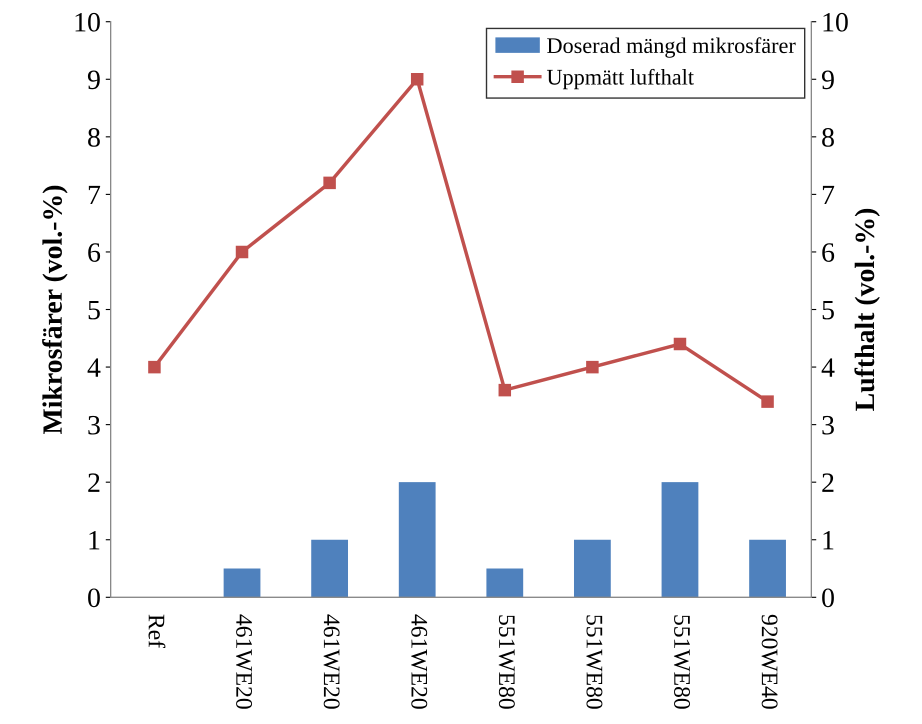  What do you see at coordinates (94, 425) in the screenshot?
I see `y-tick-label: 3` at bounding box center [94, 425].